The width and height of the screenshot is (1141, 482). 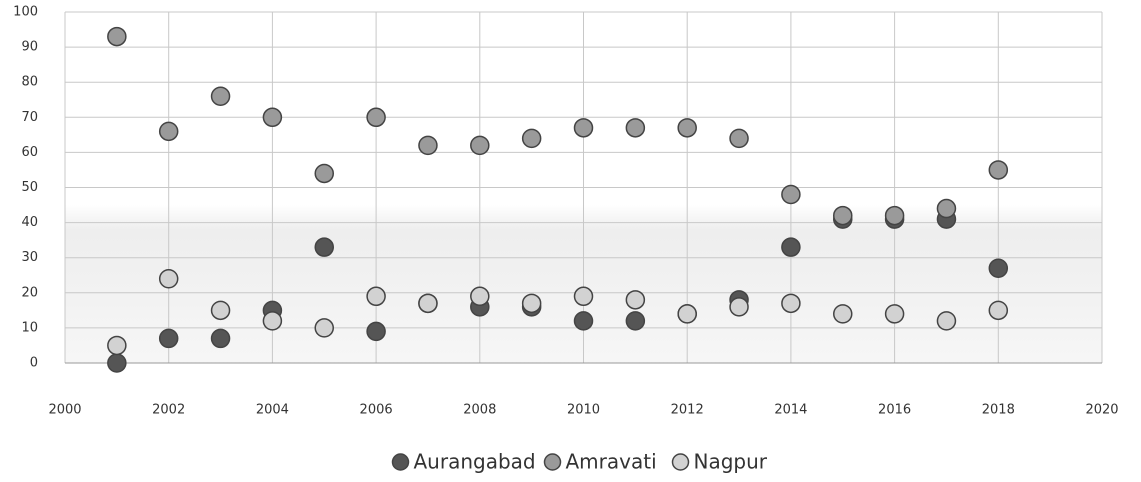 I want to click on x-tick-label: 2010, so click(x=583, y=410).